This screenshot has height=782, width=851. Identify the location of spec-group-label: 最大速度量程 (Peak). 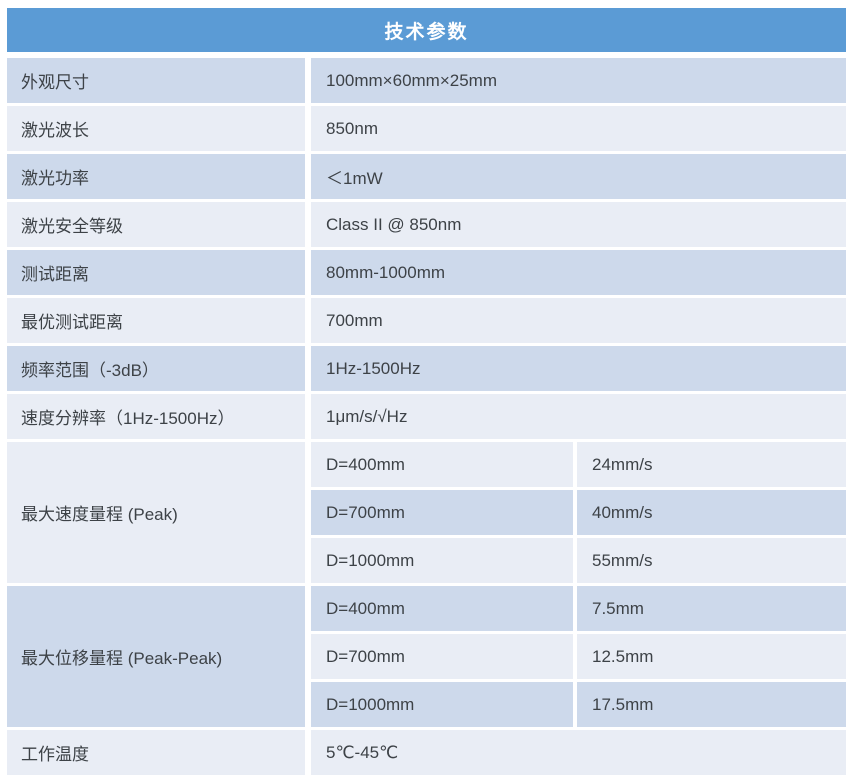
(159, 512).